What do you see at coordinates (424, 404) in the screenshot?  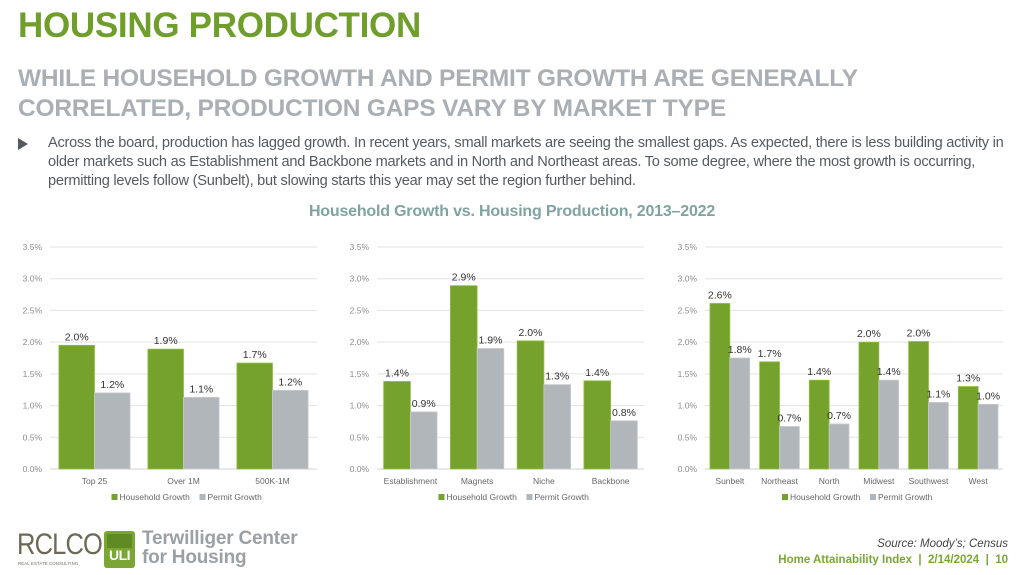 I see `data-label: 0.9%` at bounding box center [424, 404].